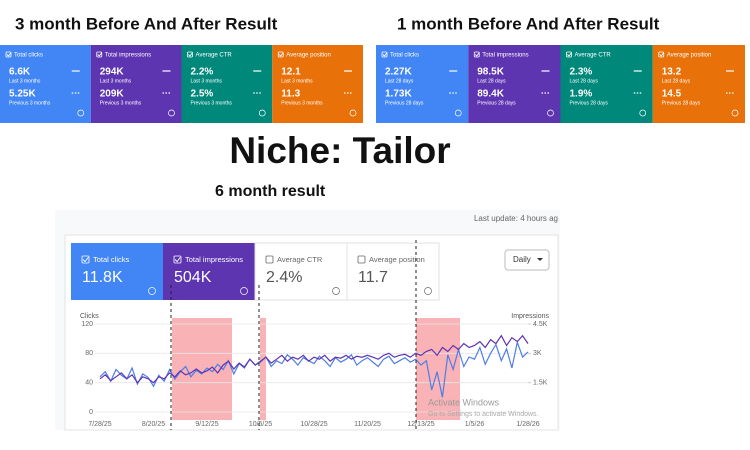 The image size is (750, 450). I want to click on metric-value: 11.8K, so click(102, 277).